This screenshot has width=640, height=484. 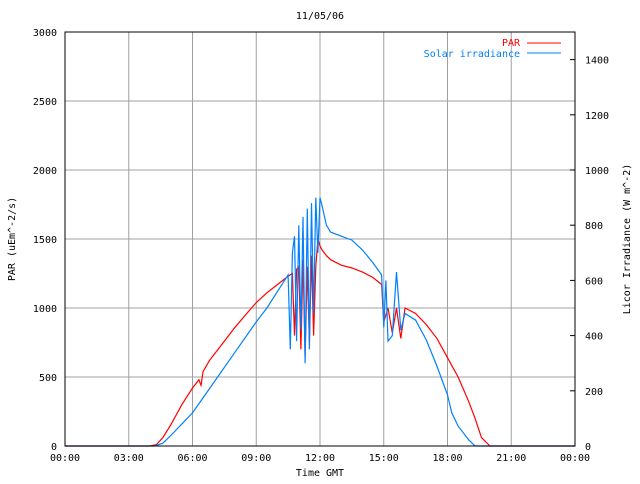 What do you see at coordinates (594, 392) in the screenshot?
I see `y2-tick-label: 200` at bounding box center [594, 392].